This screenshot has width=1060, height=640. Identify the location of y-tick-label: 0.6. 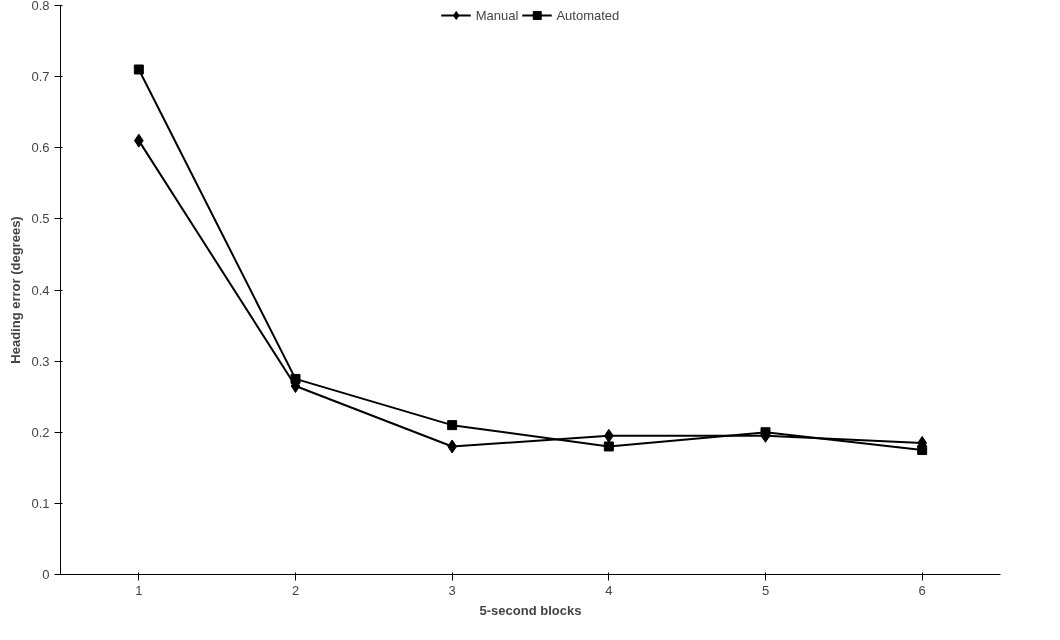
(40, 148).